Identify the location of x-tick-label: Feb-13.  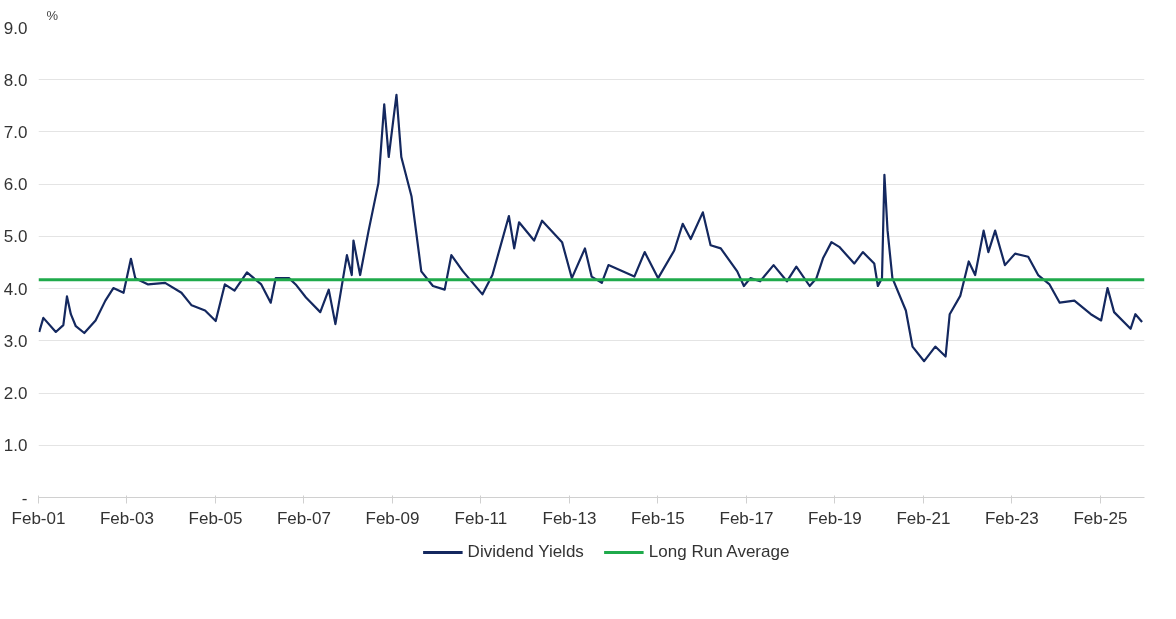
(569, 518).